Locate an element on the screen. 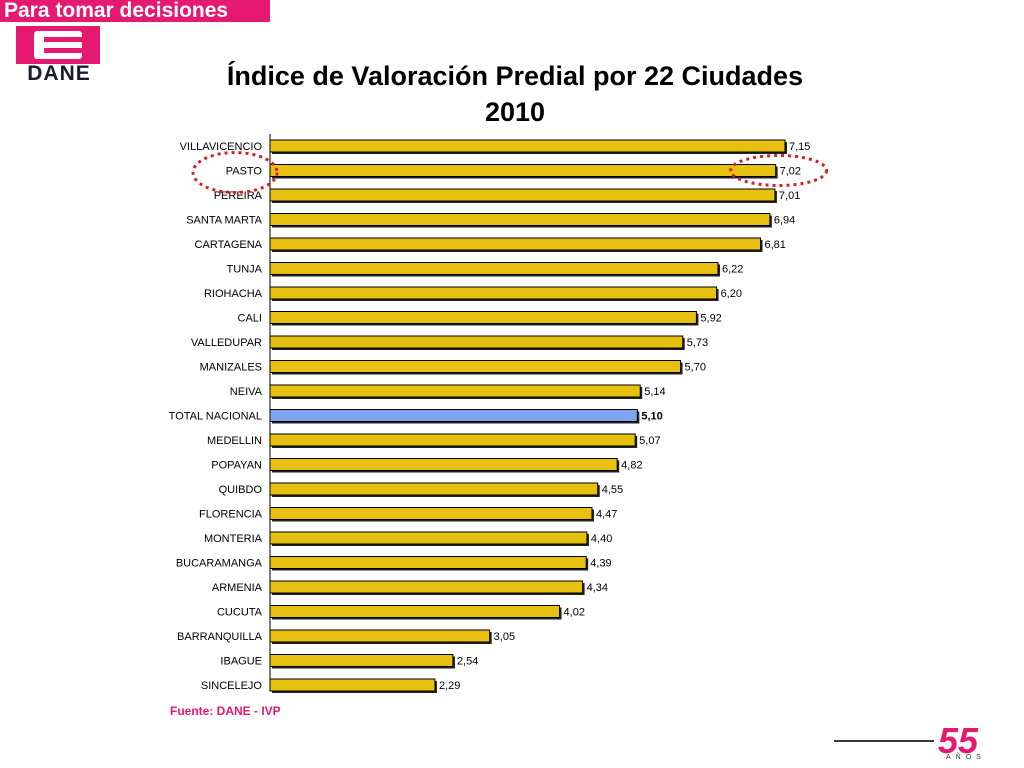  category-label: SANTA MARTA is located at coordinates (224, 221).